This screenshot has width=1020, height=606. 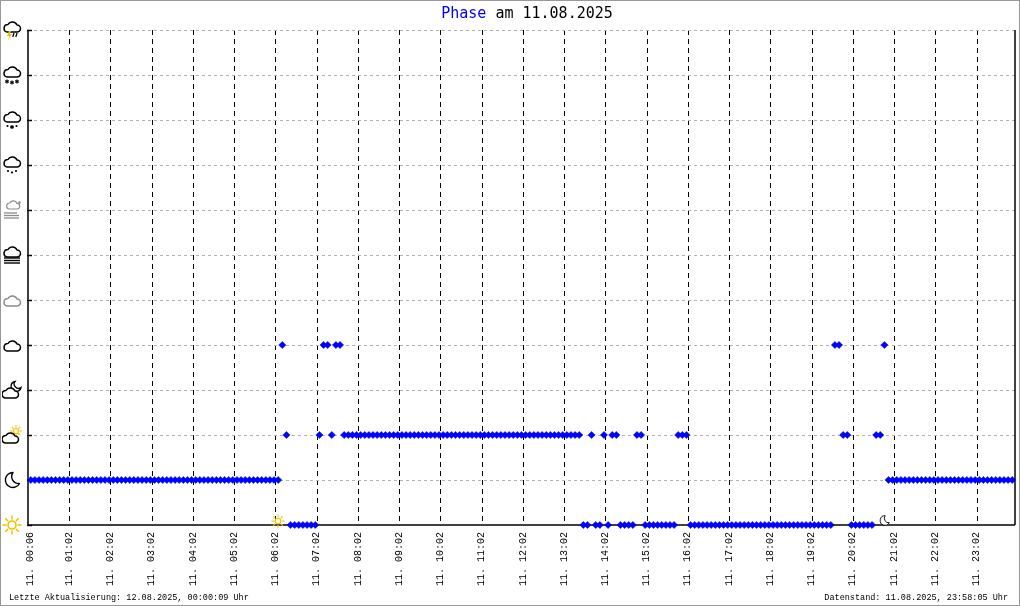 What do you see at coordinates (152, 559) in the screenshot?
I see `x-tick-label: 11. 03:02` at bounding box center [152, 559].